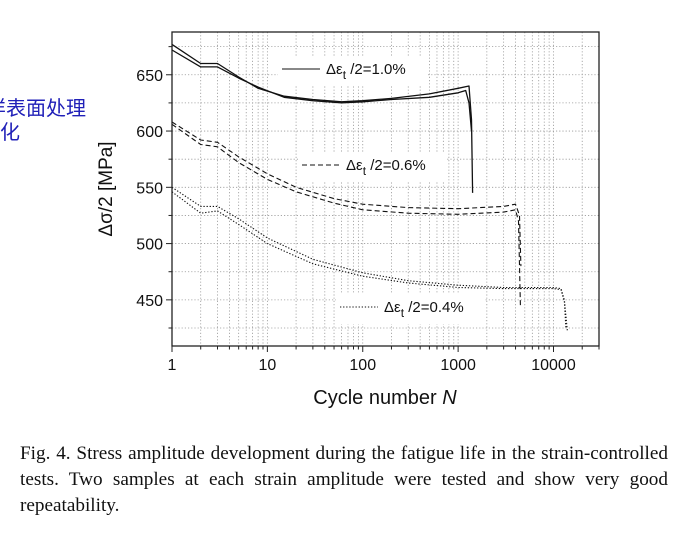  What do you see at coordinates (106, 188) in the screenshot?
I see `y-axis-label: Δσ/2 [MPa]` at bounding box center [106, 188].